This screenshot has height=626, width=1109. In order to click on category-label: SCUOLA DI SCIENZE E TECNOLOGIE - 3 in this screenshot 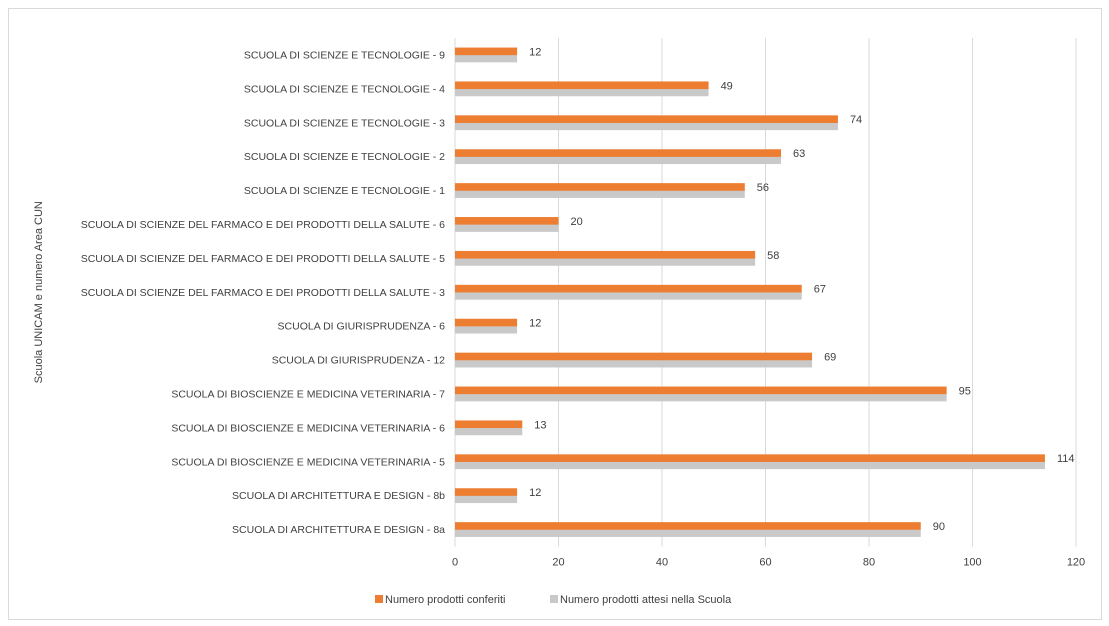, I will do `click(344, 123)`.